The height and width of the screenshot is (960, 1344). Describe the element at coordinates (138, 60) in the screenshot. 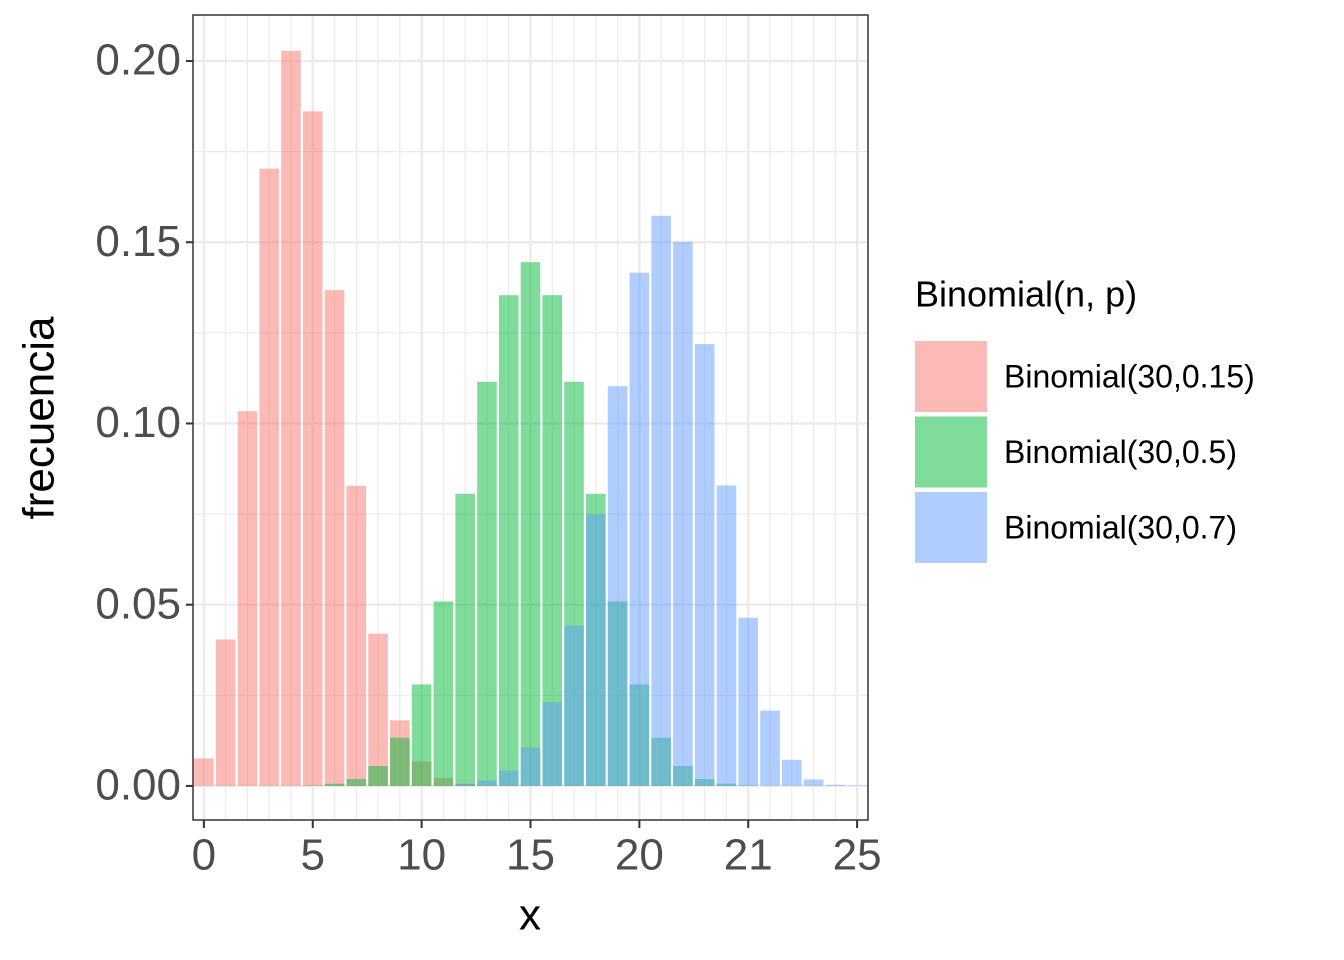

I see `y-tick-label: 0.20` at that location.